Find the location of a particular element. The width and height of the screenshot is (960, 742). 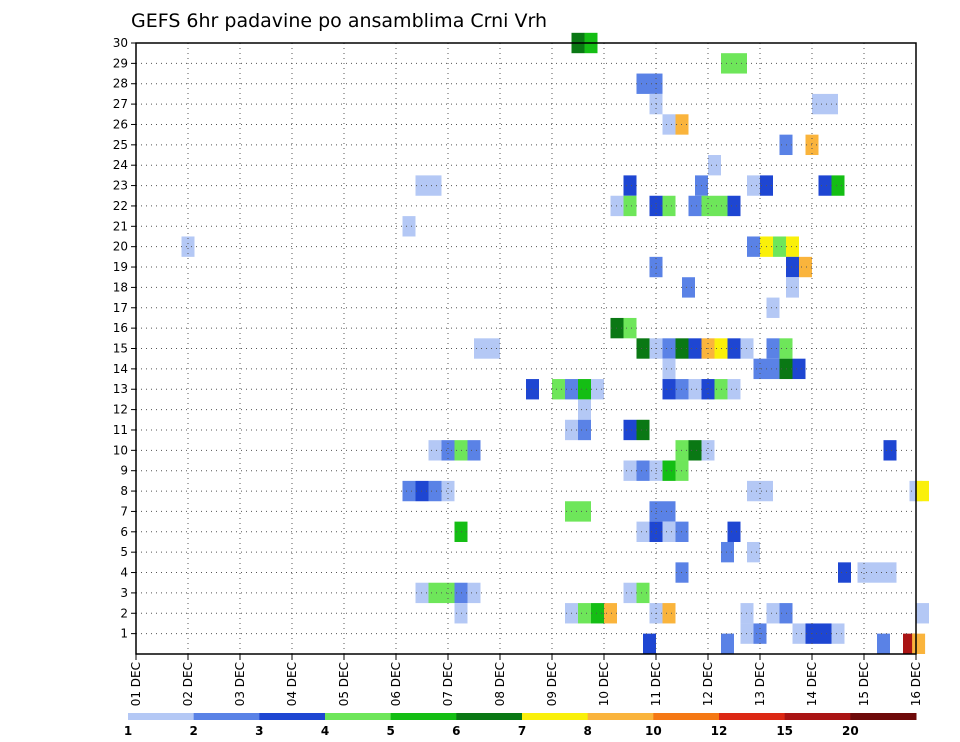

y-tick-label: 21 is located at coordinates (120, 226).